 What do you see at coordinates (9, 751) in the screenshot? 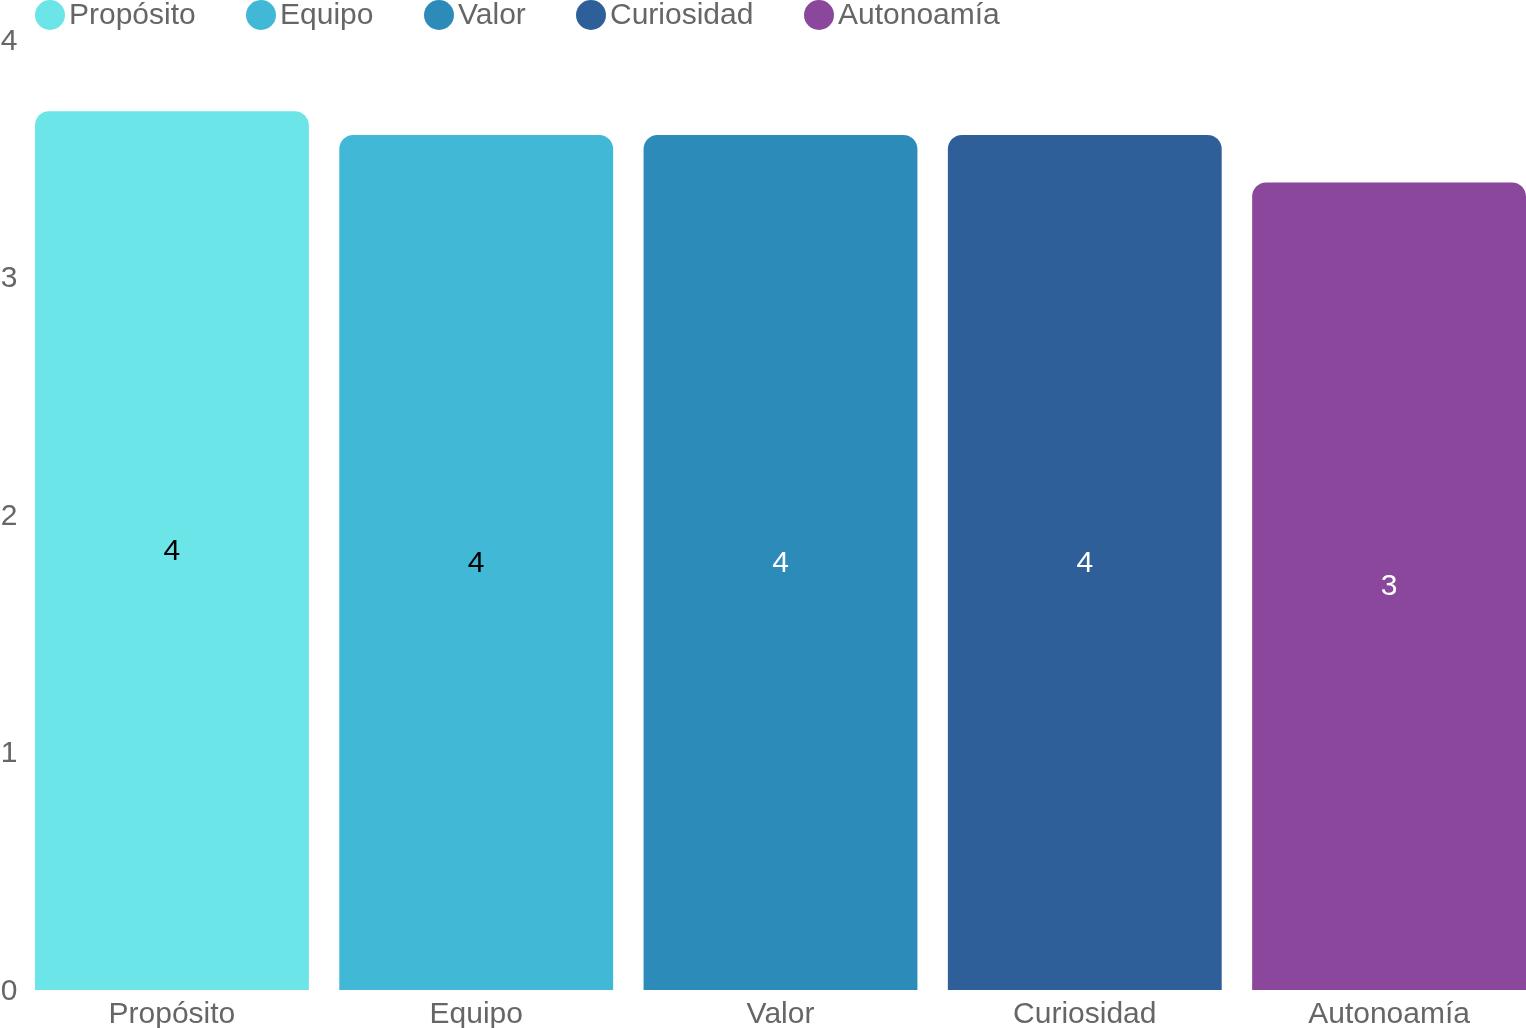
I see `y-tick-label: 1` at bounding box center [9, 751].